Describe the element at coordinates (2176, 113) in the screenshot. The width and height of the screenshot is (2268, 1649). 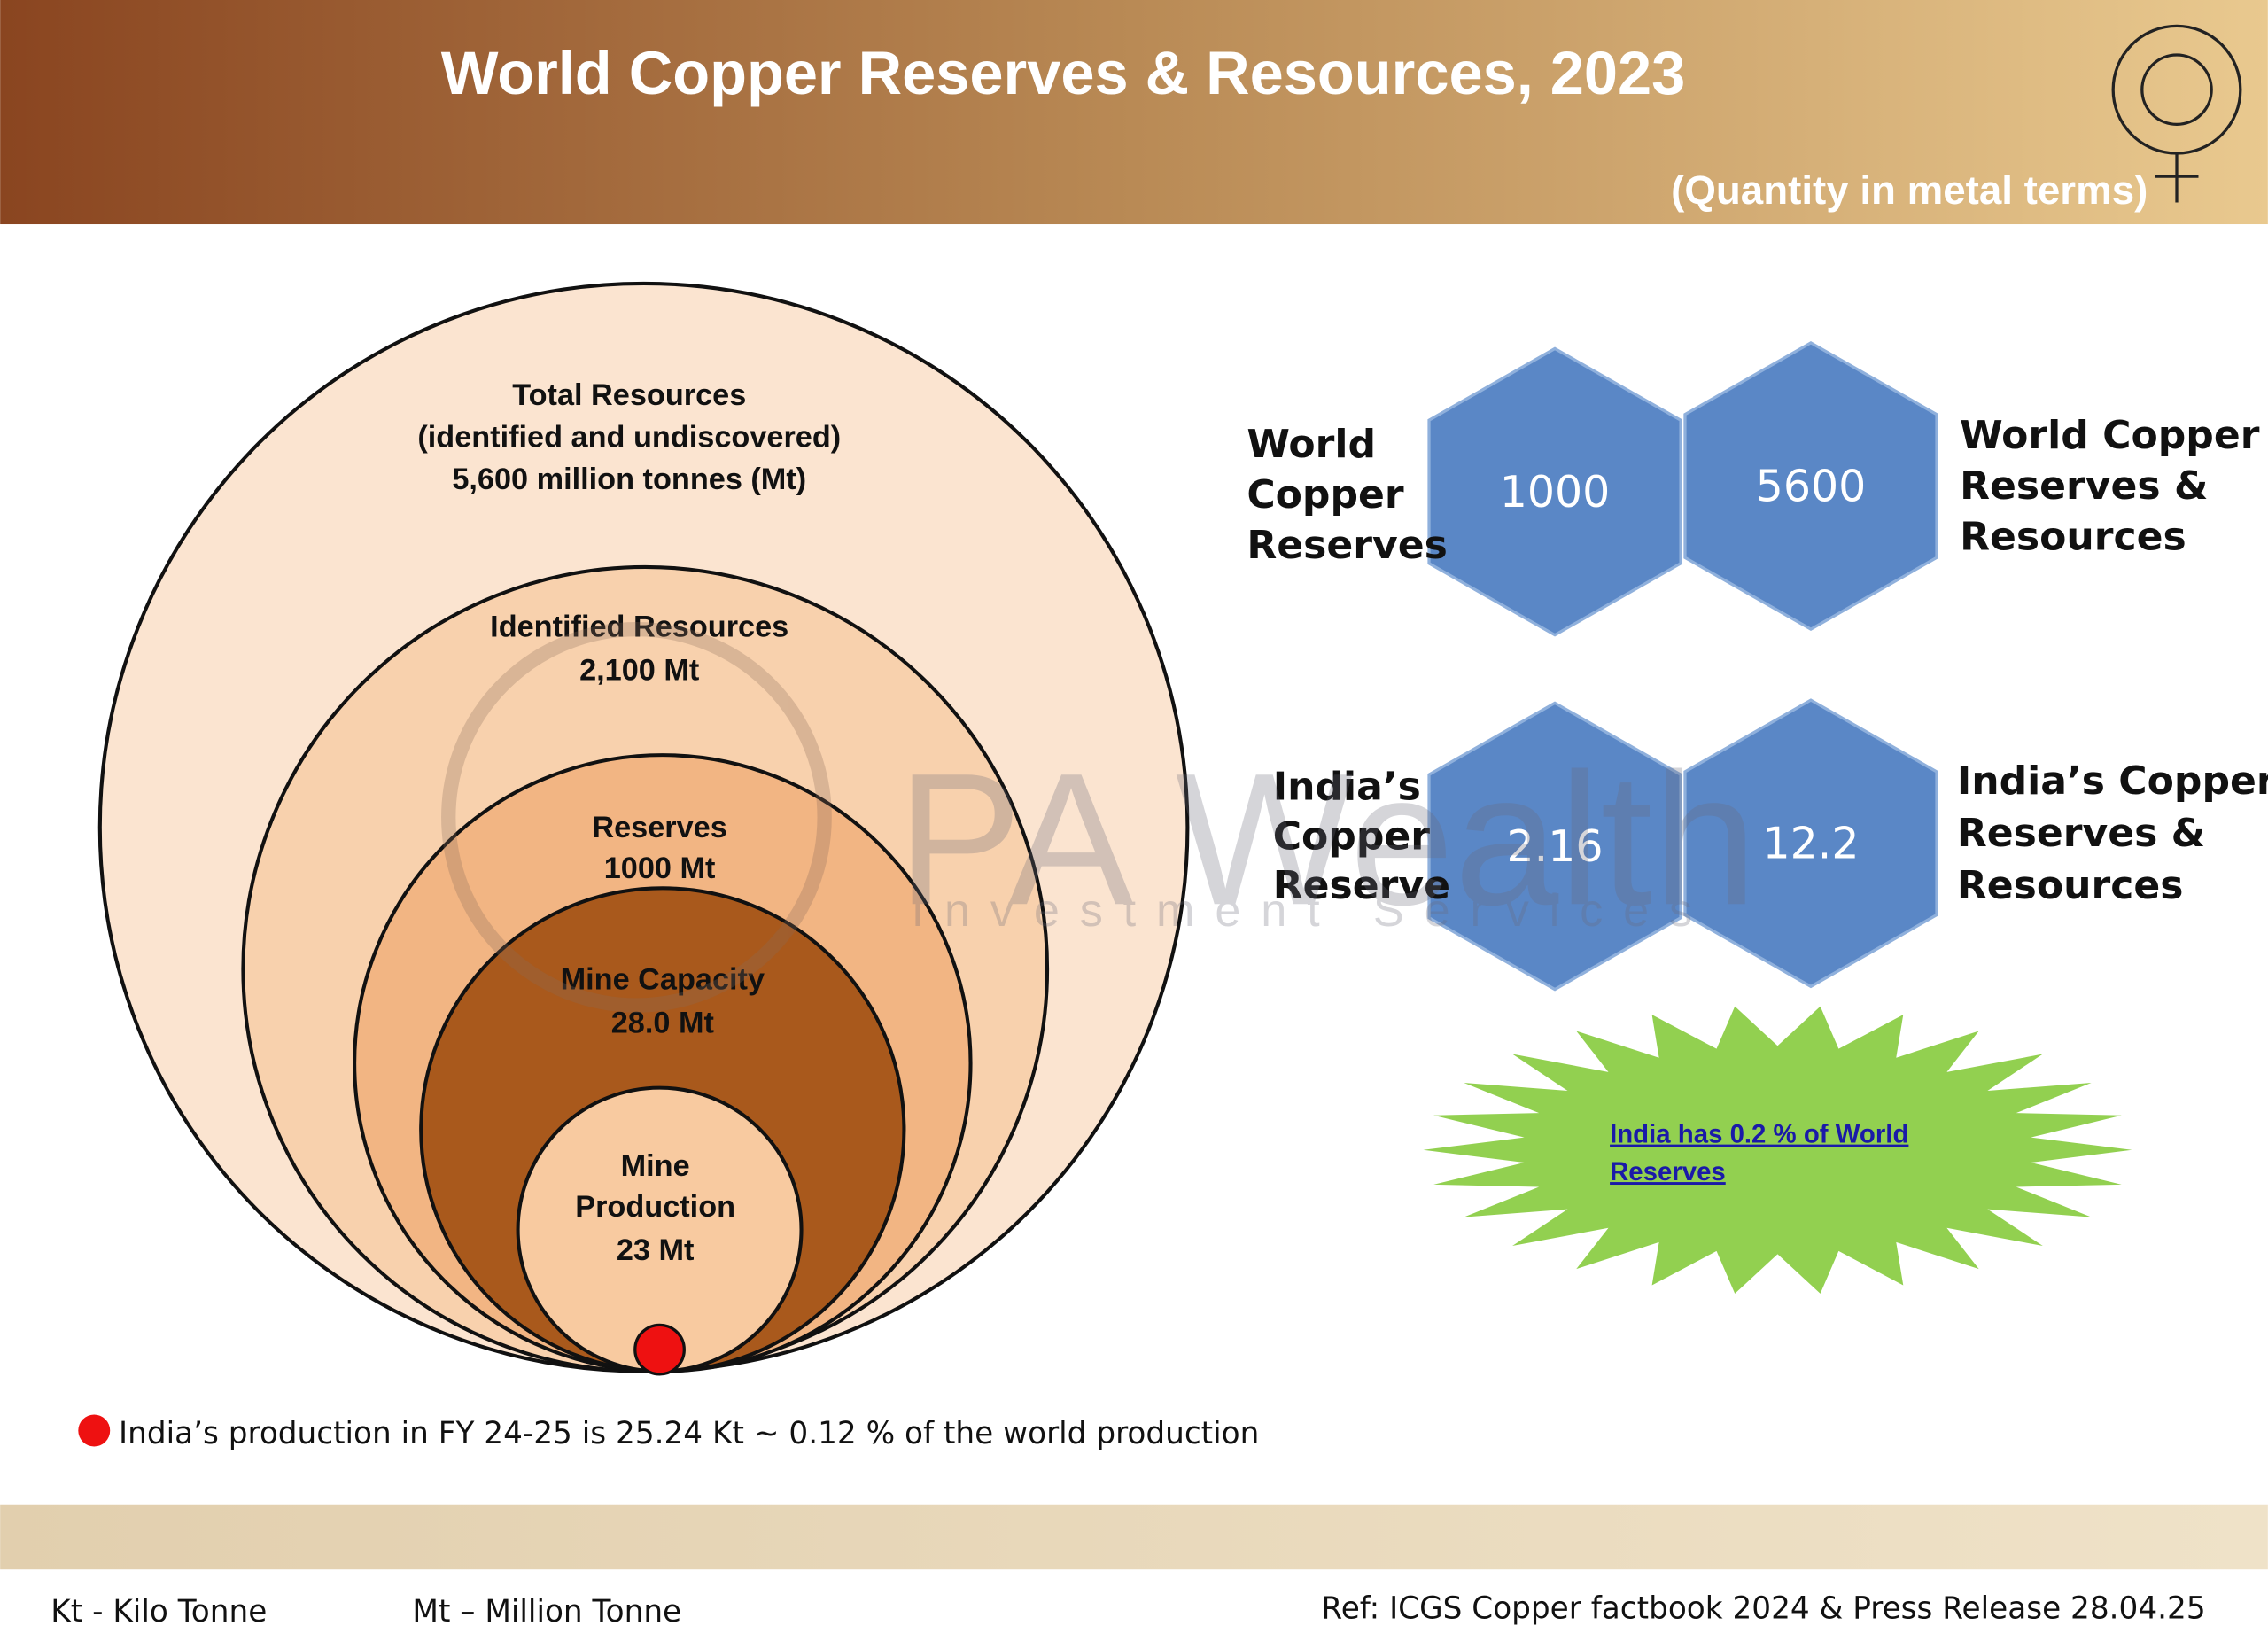
I see `logo` at that location.